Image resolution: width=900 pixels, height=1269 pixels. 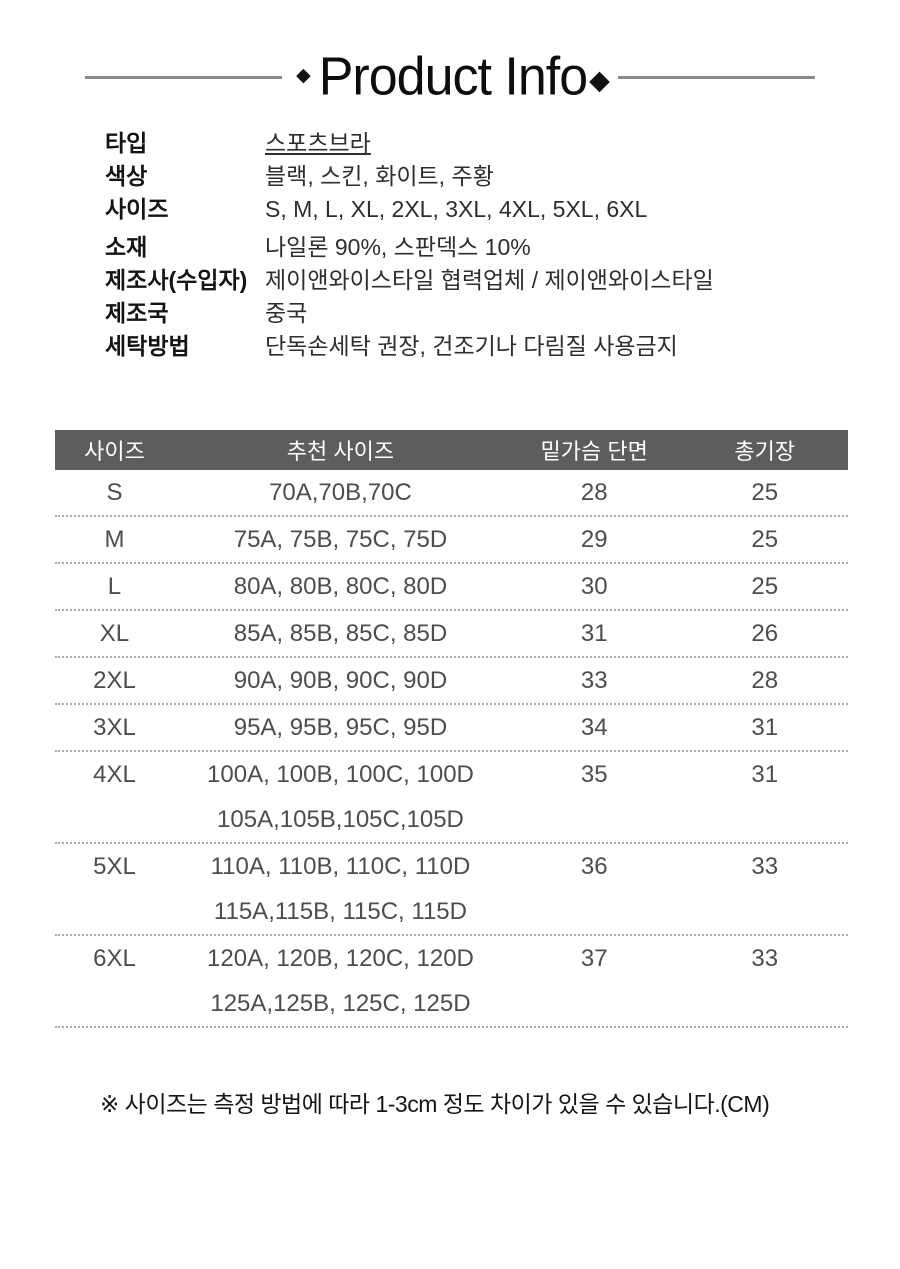 I want to click on diamond-icon-right: ◆, so click(x=599, y=79).